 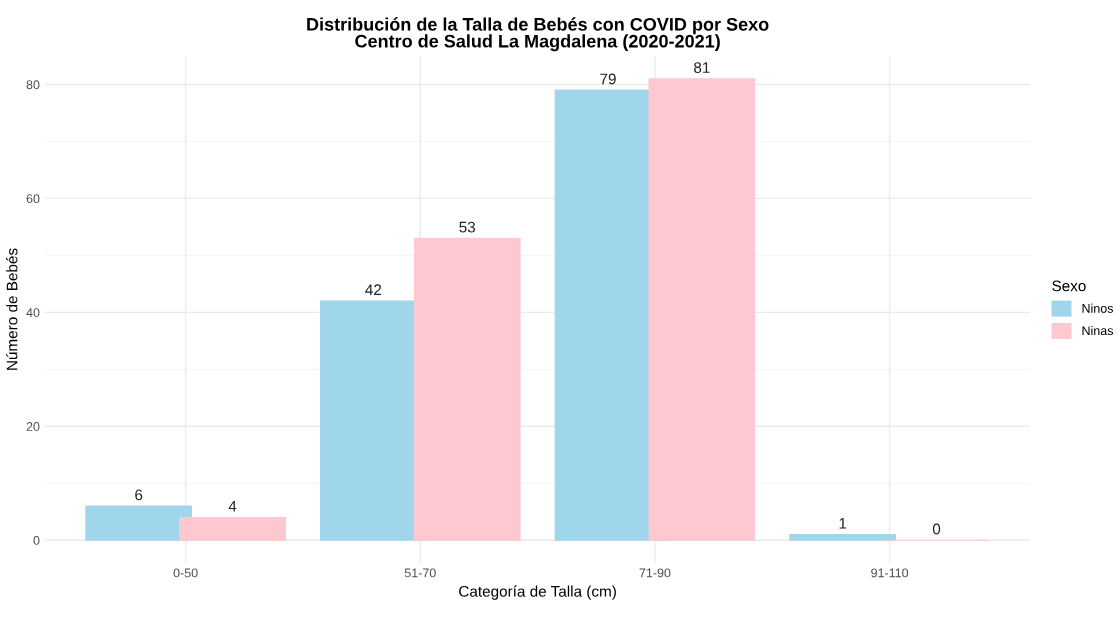 I want to click on legend-title: Sexo, so click(x=1069, y=286).